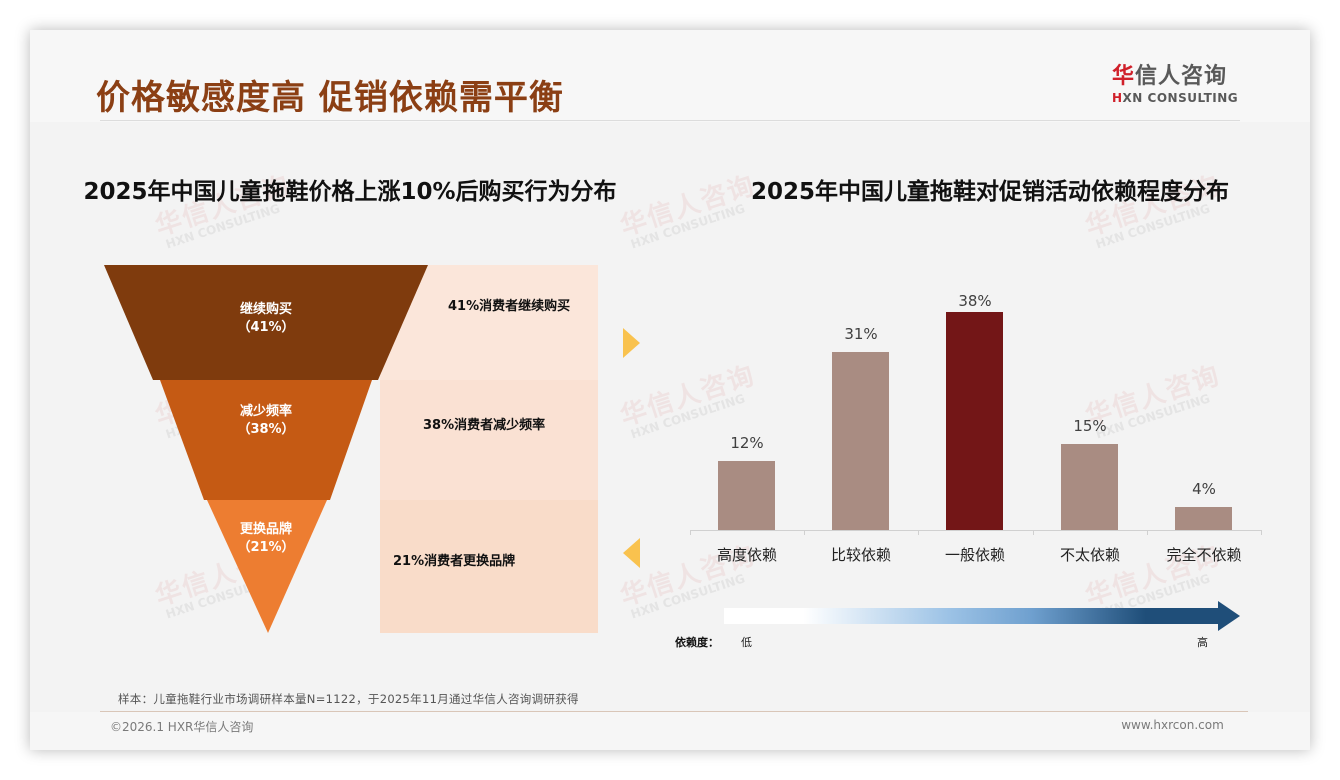 This screenshot has width=1340, height=780. What do you see at coordinates (1202, 642) in the screenshot?
I see `legend-high-label: 高` at bounding box center [1202, 642].